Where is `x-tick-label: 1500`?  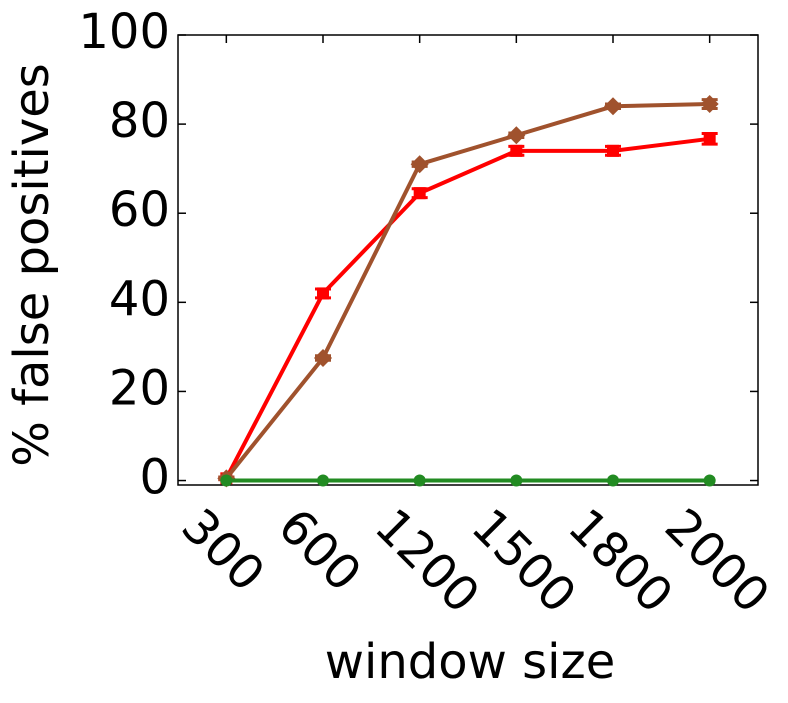
x-tick-label: 1500 is located at coordinates (524, 561).